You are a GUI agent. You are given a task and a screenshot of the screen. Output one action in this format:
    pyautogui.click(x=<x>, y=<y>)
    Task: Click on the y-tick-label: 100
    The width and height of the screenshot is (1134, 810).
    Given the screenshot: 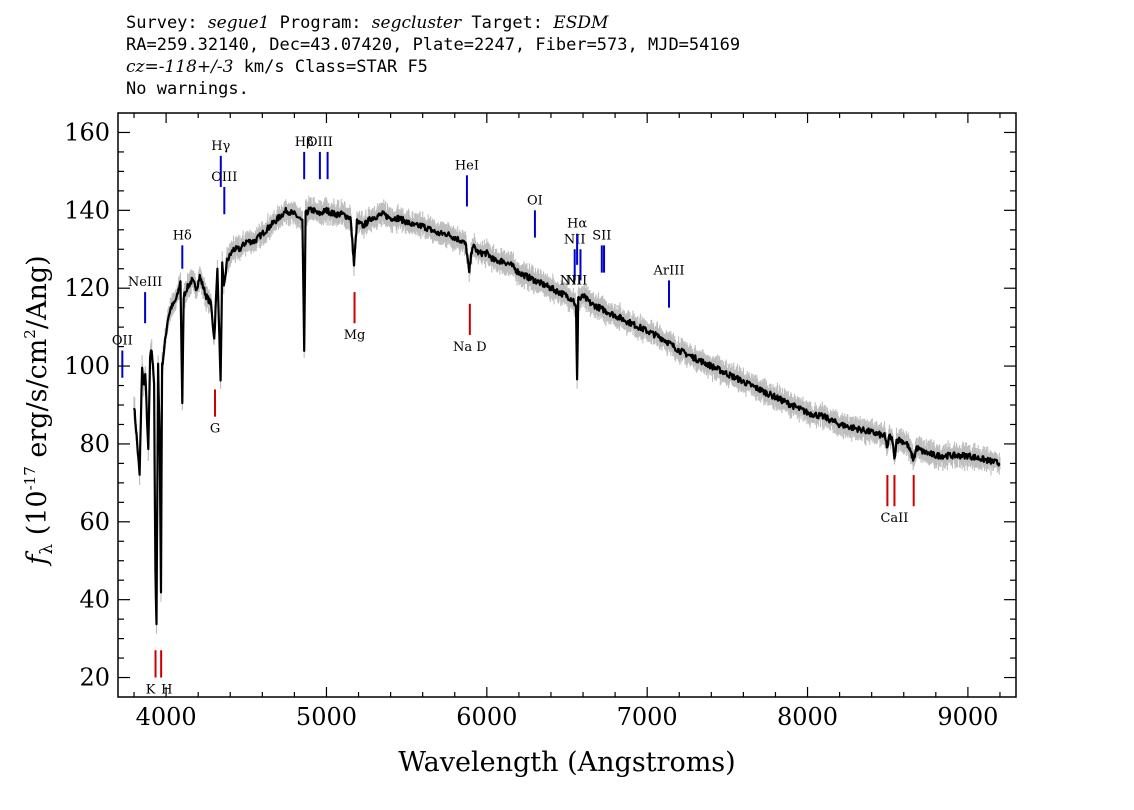 What is the action you would take?
    pyautogui.click(x=87, y=366)
    